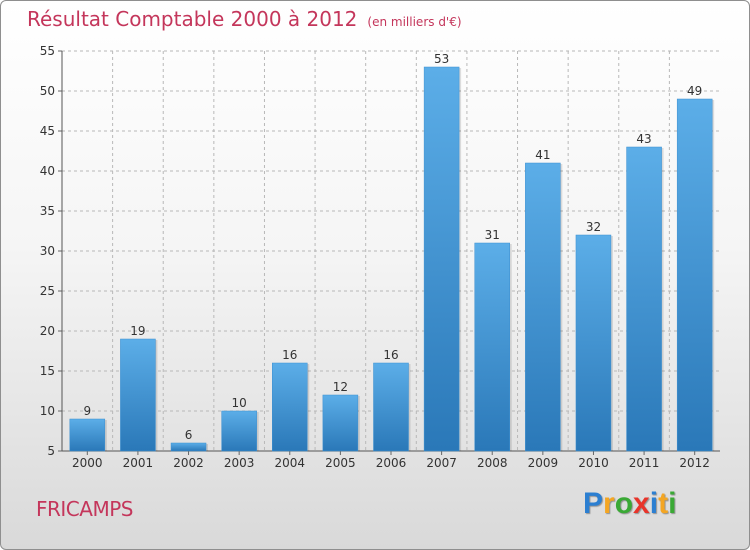  Describe the element at coordinates (47, 51) in the screenshot. I see `y-tick-label: 55` at that location.